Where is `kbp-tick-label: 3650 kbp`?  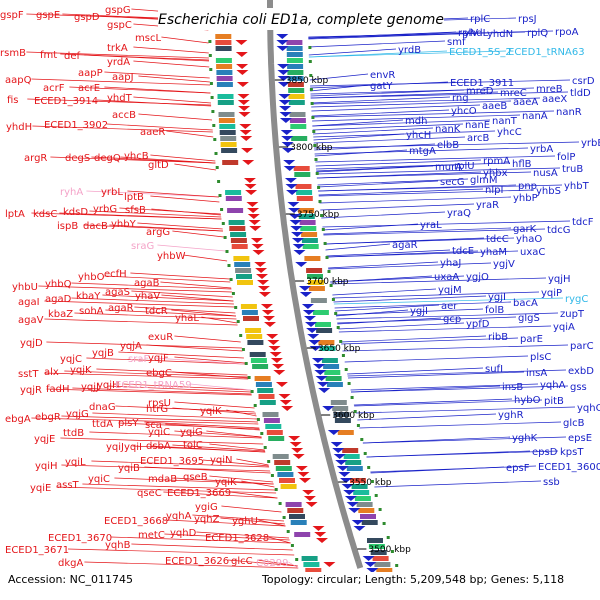
kbp-tick-label: 3650 kbp is located at coordinates (339, 349).